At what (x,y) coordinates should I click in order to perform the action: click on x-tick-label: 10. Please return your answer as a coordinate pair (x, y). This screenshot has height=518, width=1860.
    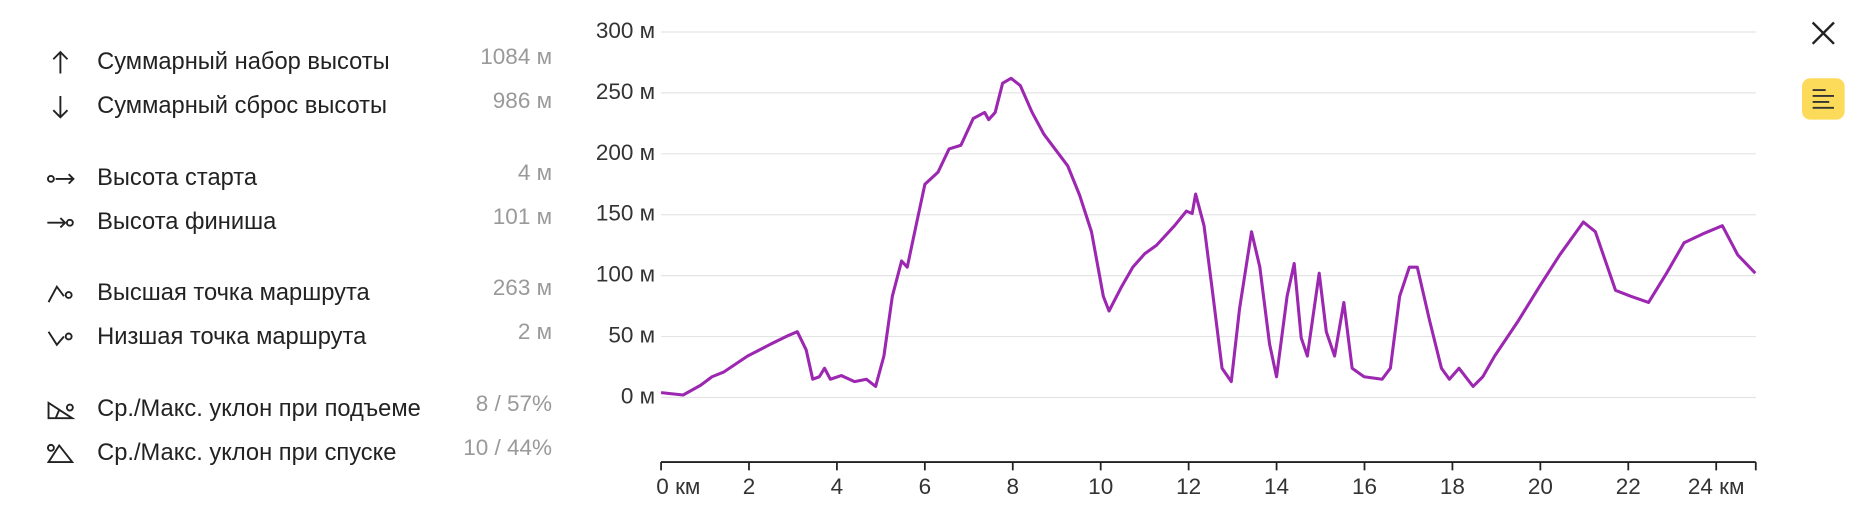
    Looking at the image, I should click on (1100, 486).